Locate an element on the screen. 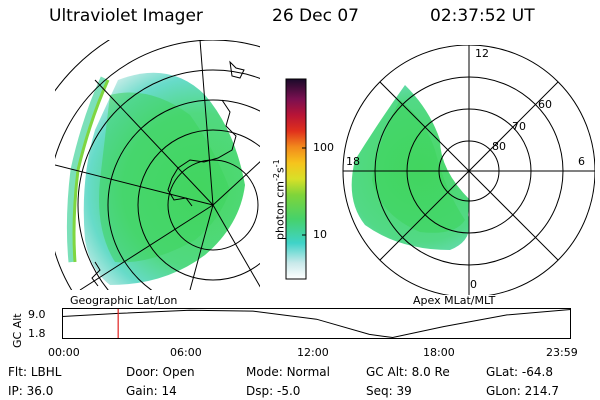 The image size is (600, 400). altitude-ytick-min: 1.8 is located at coordinates (37, 333).